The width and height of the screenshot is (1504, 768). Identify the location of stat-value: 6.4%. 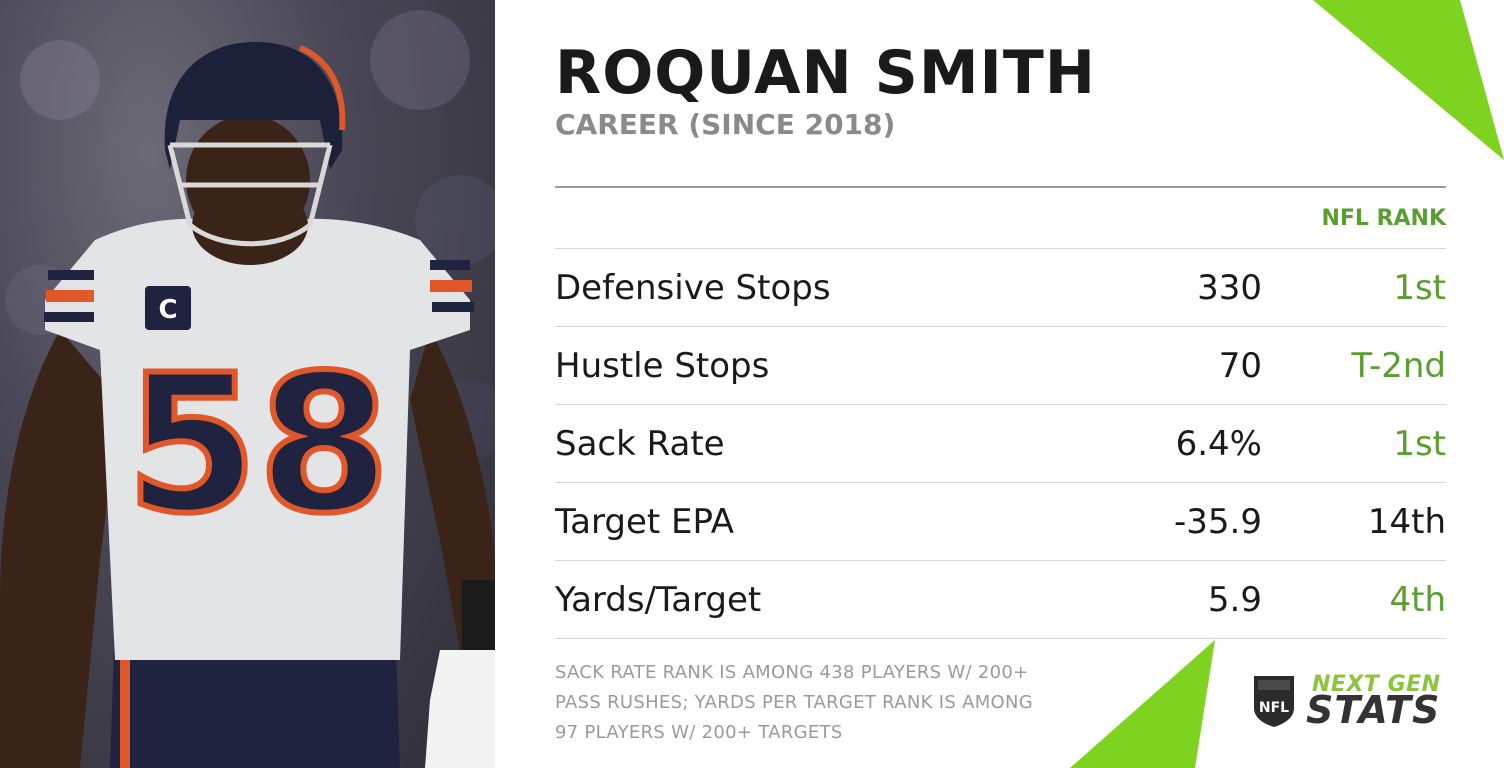
(1218, 444).